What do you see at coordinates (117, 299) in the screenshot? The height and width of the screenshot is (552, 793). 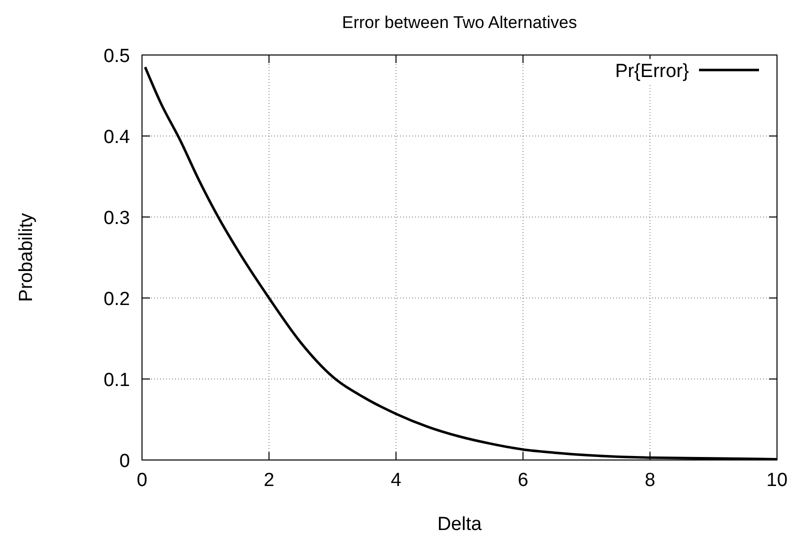 I see `y-tick-label: 0.2` at bounding box center [117, 299].